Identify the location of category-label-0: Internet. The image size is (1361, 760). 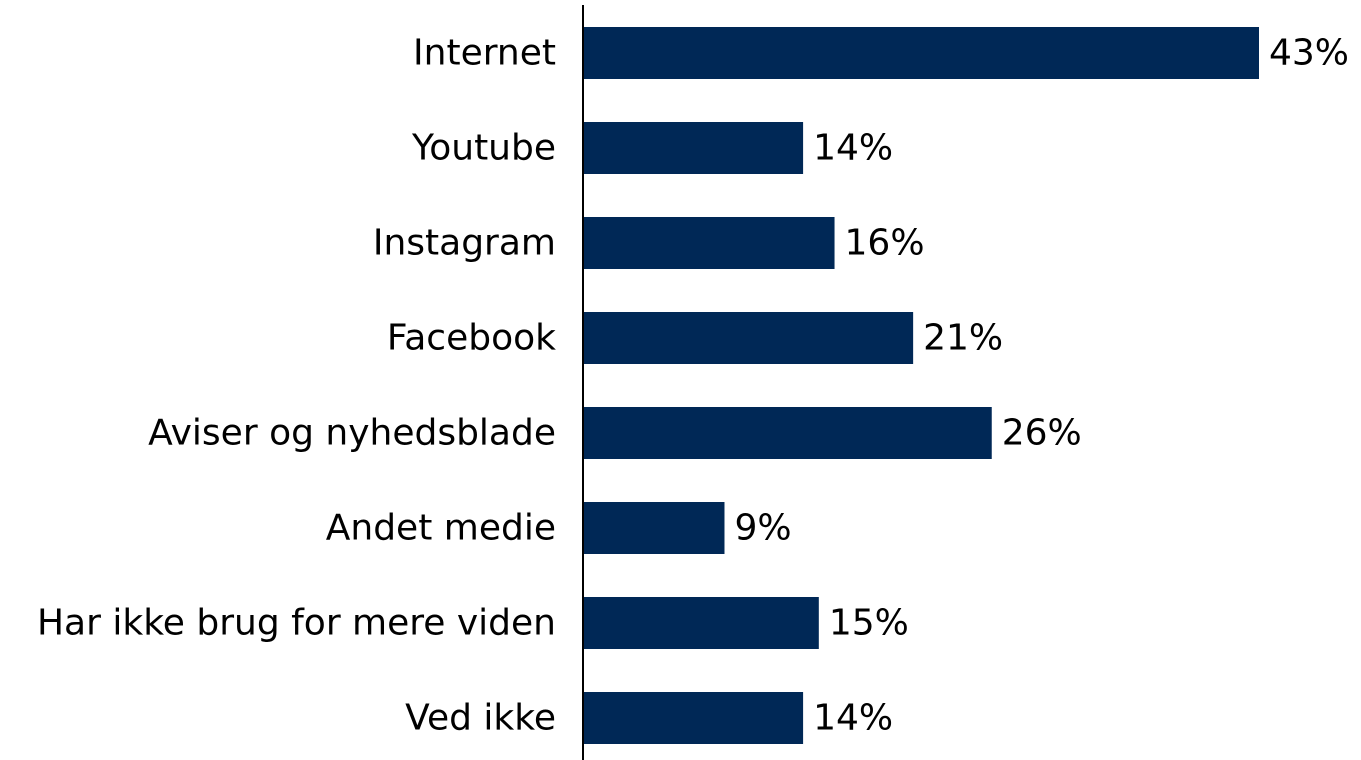
(484, 53).